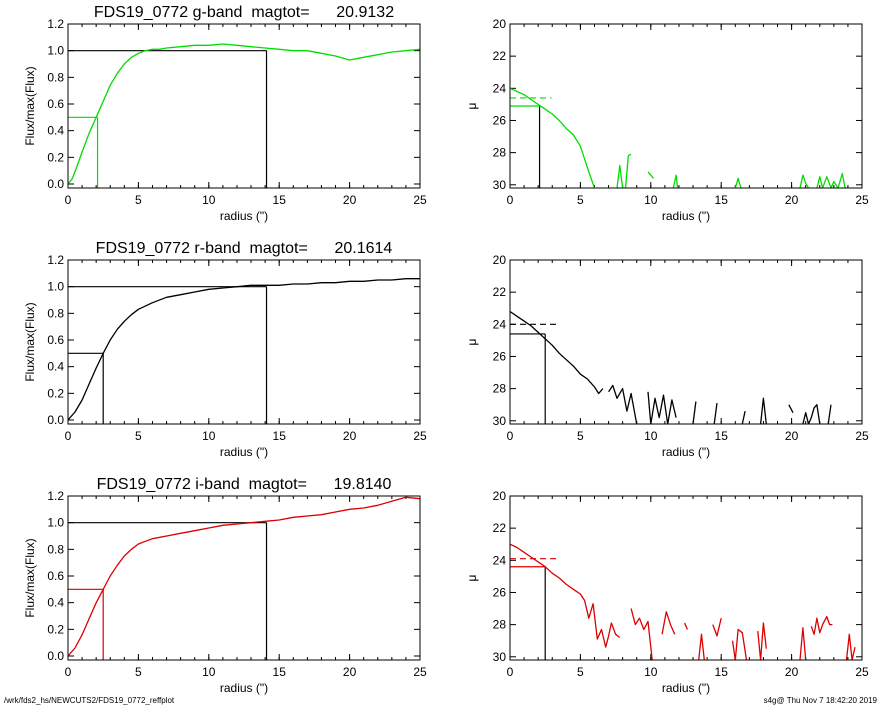  What do you see at coordinates (244, 484) in the screenshot?
I see `panel-title: FDS19_0772 i-band magtot= 19.8140` at bounding box center [244, 484].